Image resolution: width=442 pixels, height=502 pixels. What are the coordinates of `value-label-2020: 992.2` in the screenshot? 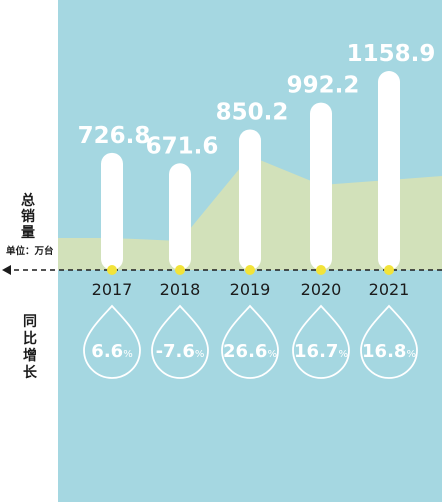 It's located at (323, 86).